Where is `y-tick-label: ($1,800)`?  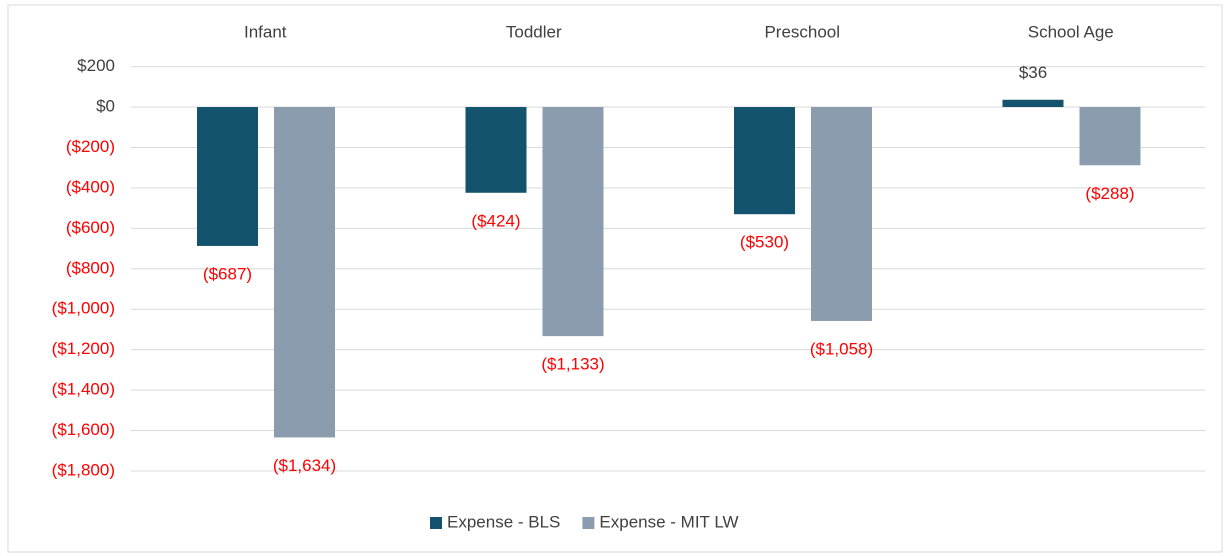 y-tick-label: ($1,800) is located at coordinates (83, 469).